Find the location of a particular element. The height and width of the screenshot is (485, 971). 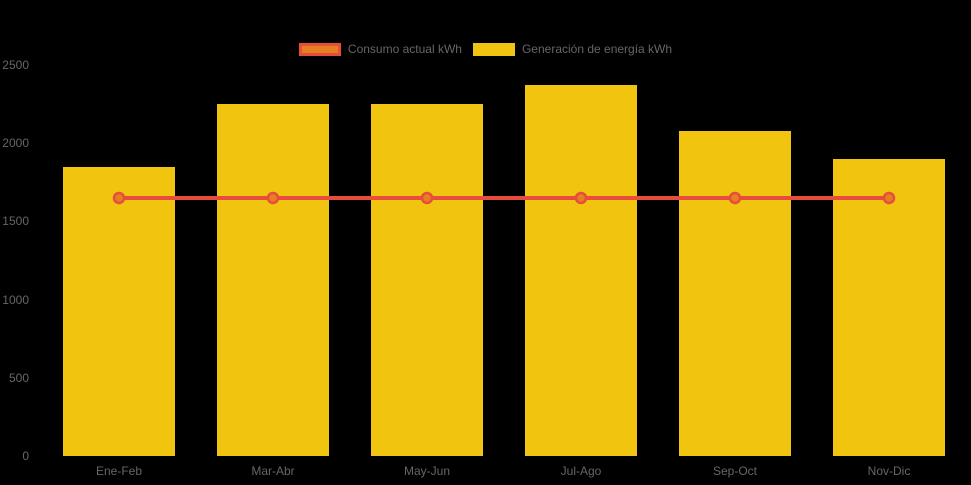

y-tick-label: 2500 is located at coordinates (15, 65).